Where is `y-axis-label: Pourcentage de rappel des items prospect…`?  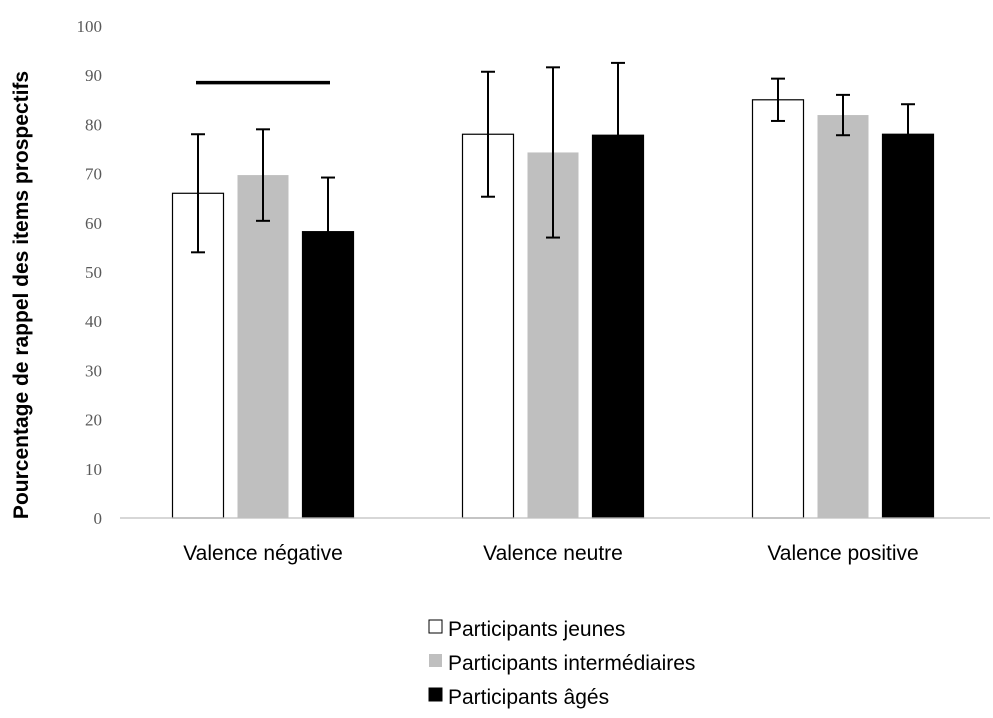
y-axis-label: Pourcentage de rappel des items prospect… is located at coordinates (21, 295).